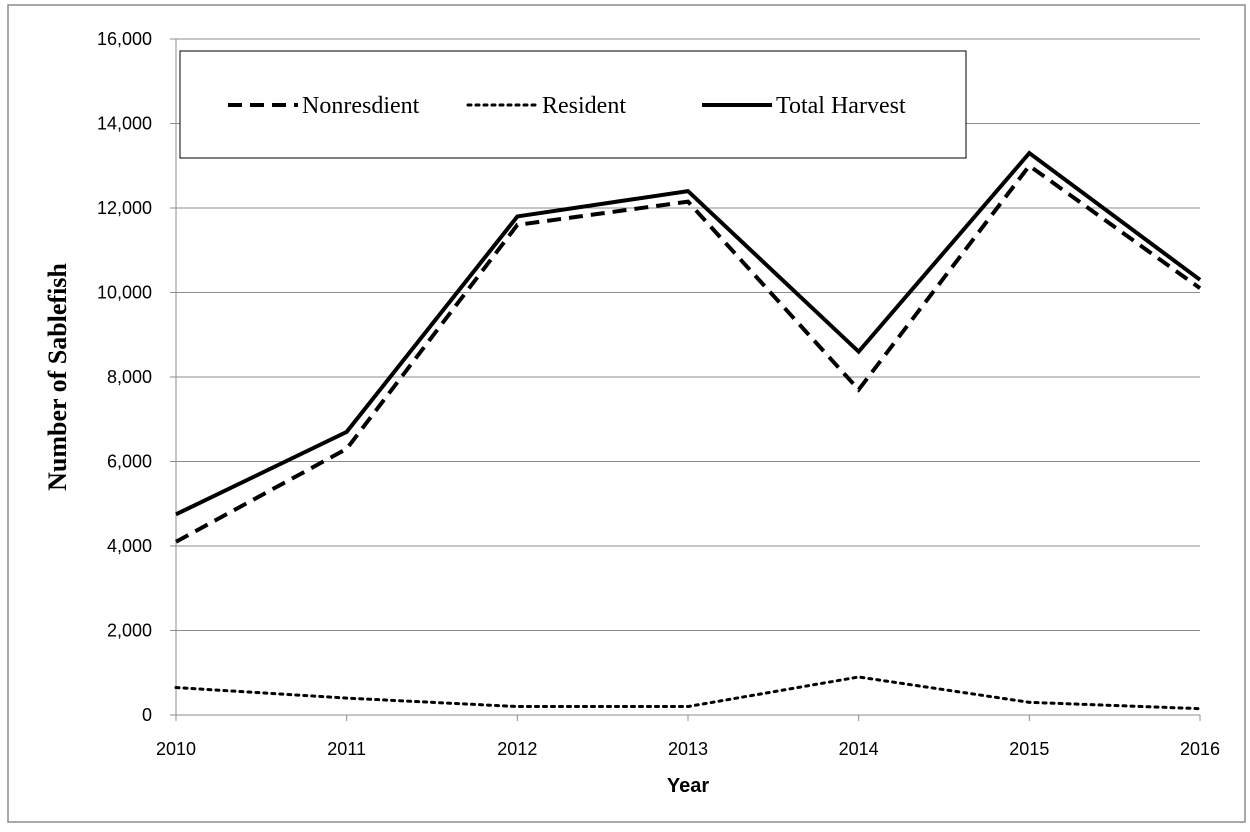 This screenshot has width=1250, height=832. I want to click on legend-box, so click(573, 104).